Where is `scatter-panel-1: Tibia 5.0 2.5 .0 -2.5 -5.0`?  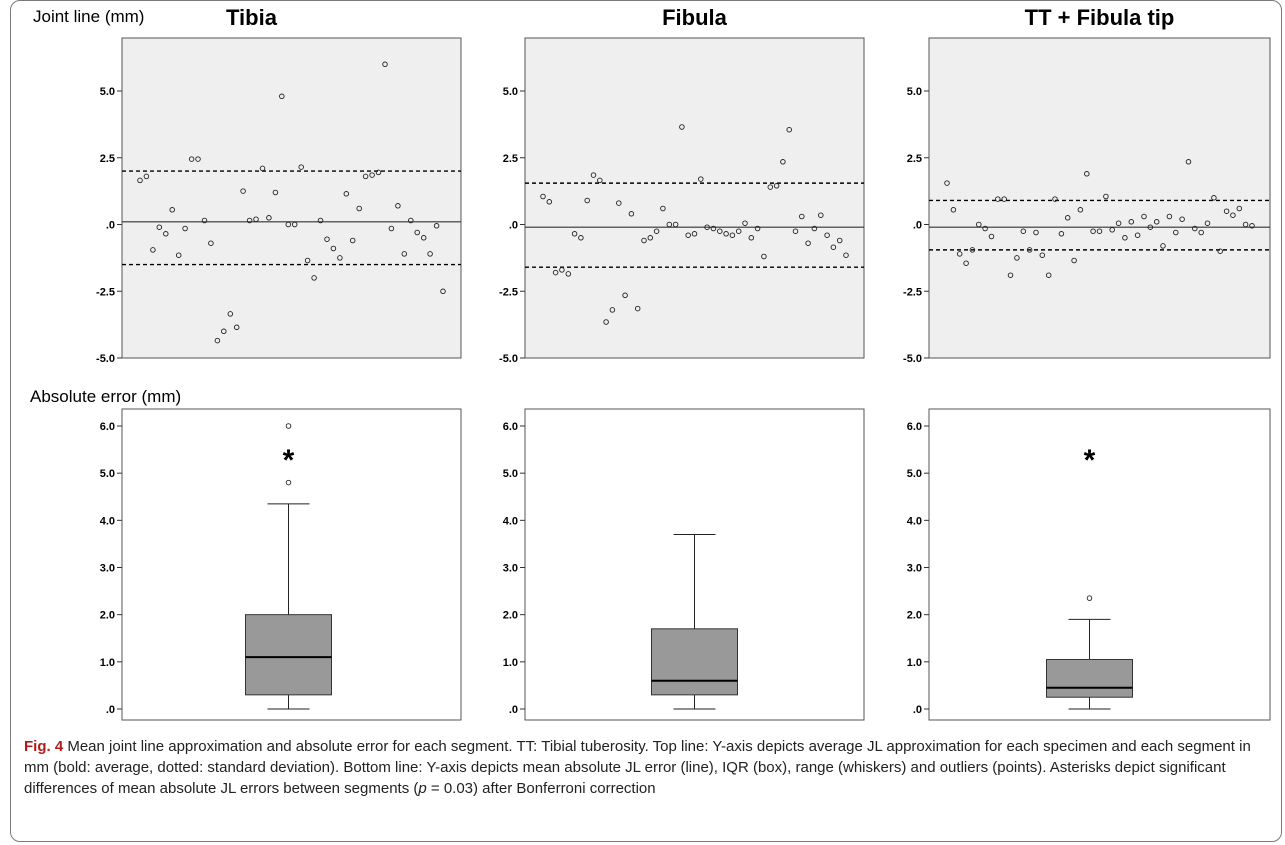
scatter-panel-1: Tibia 5.0 2.5 .0 -2.5 -5.0 is located at coordinates (279, 185).